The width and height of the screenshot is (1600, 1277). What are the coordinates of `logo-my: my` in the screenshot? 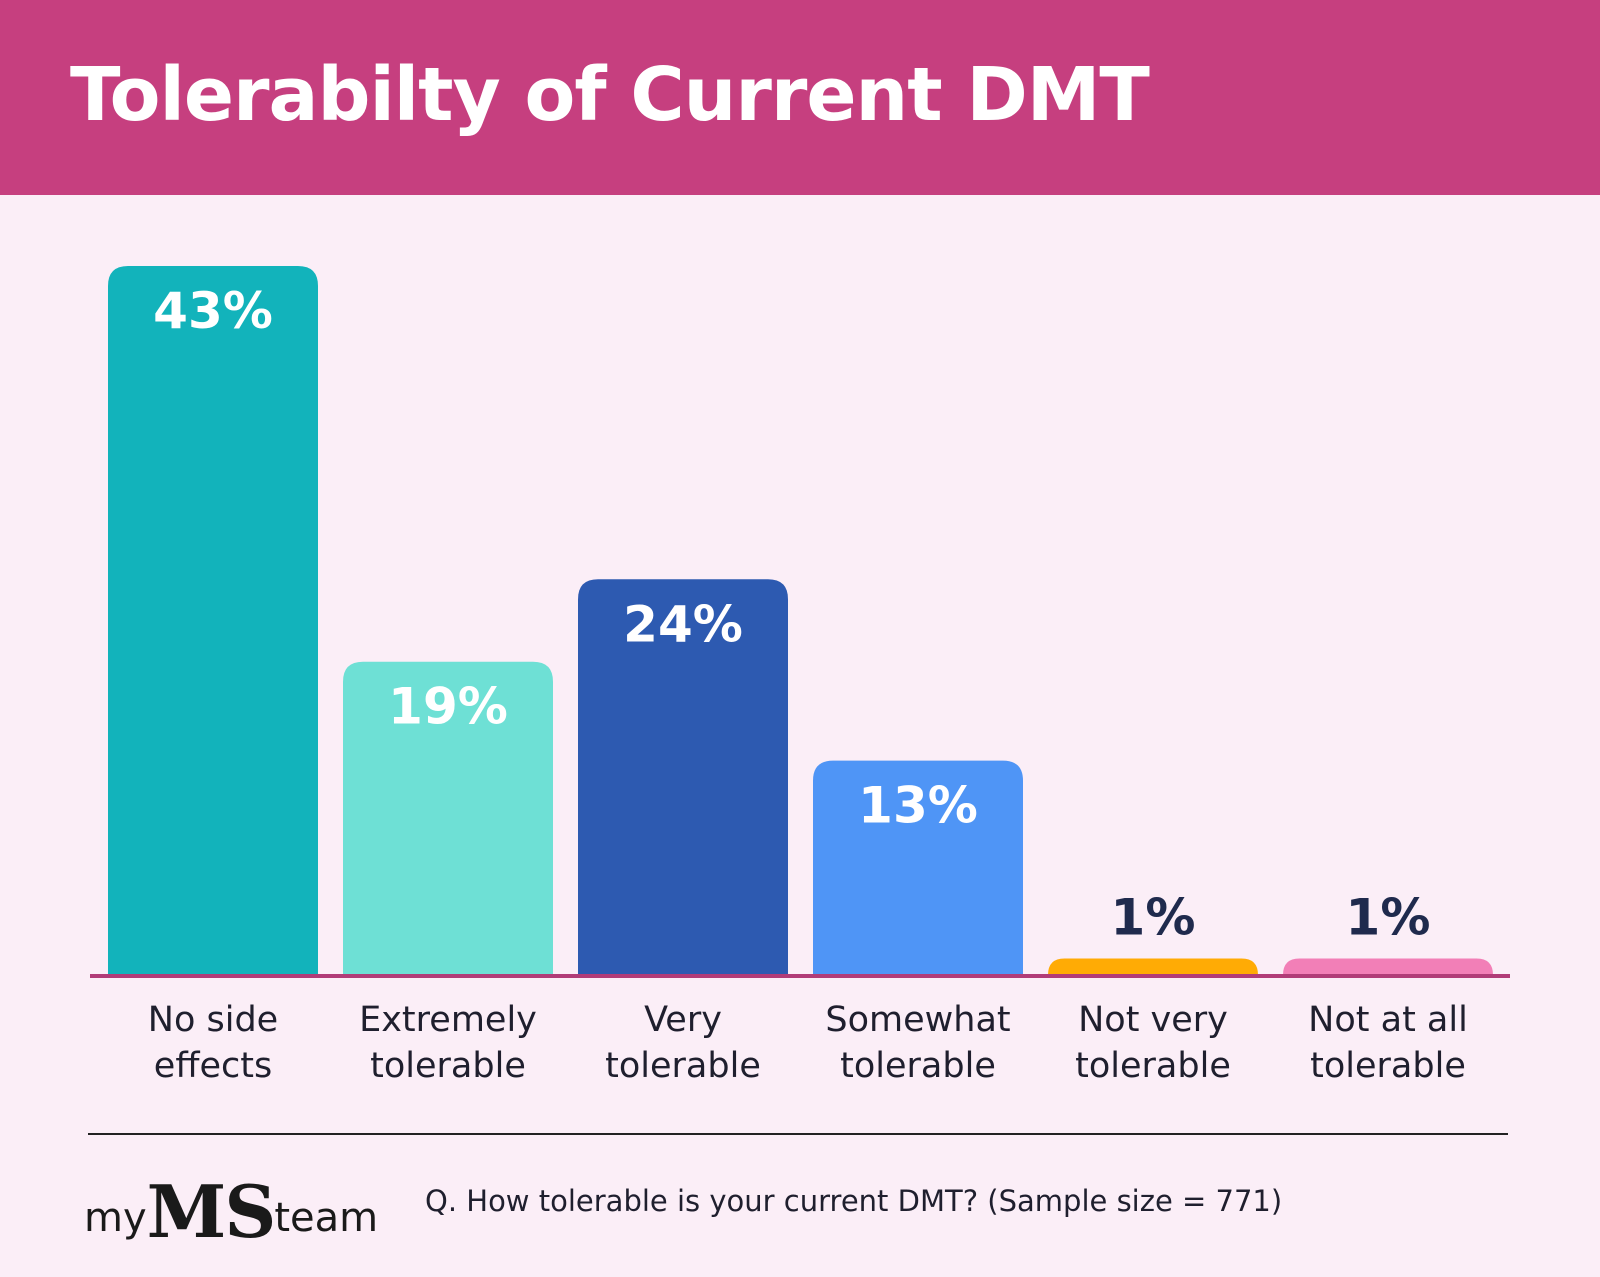 It's located at (115, 1218).